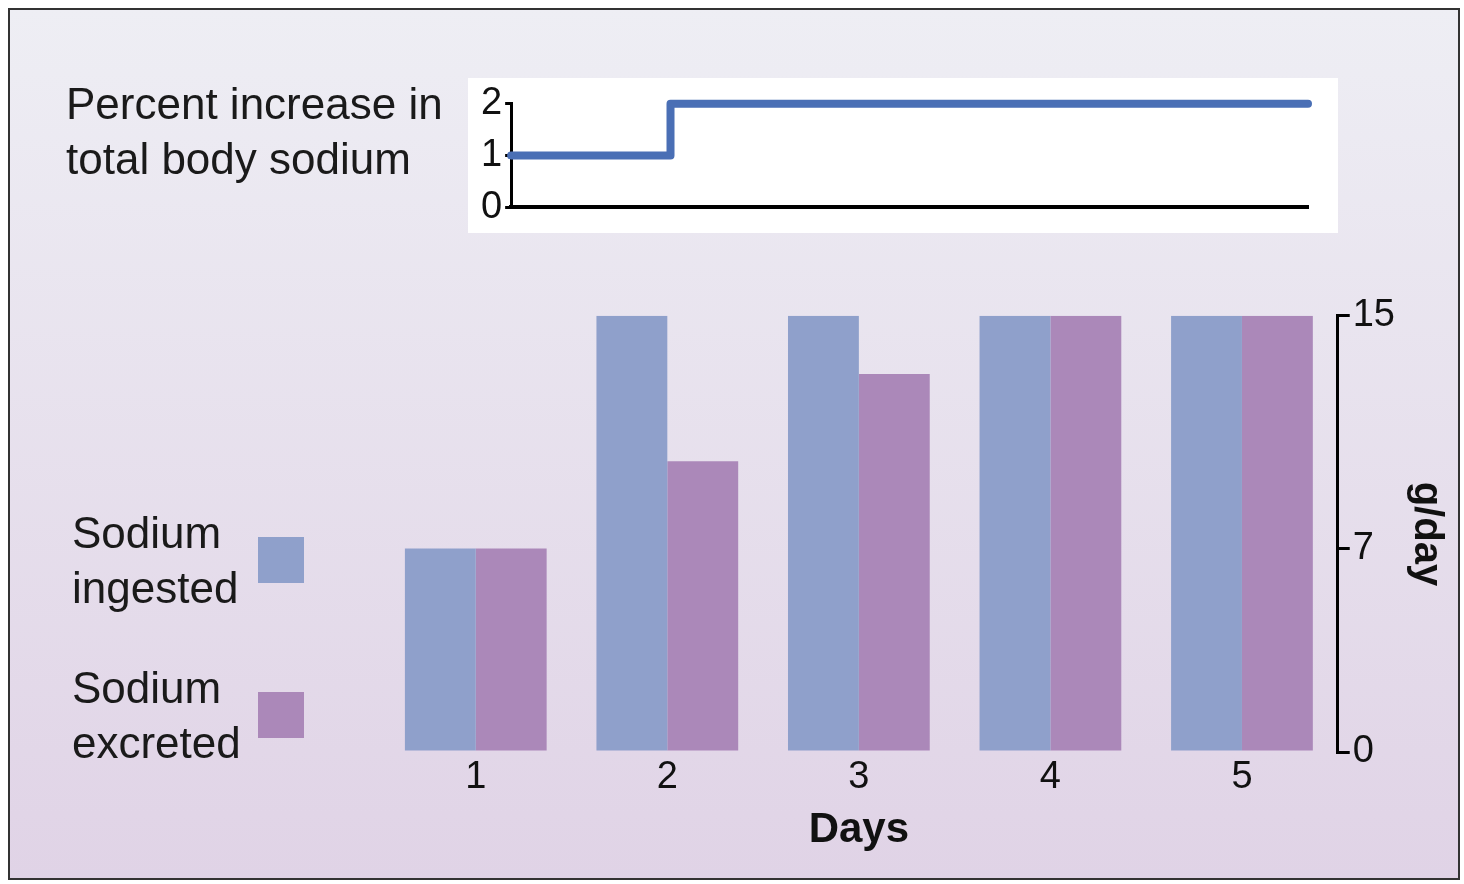 This screenshot has width=1464, height=884. What do you see at coordinates (491, 101) in the screenshot?
I see `y-tick-label: 2` at bounding box center [491, 101].